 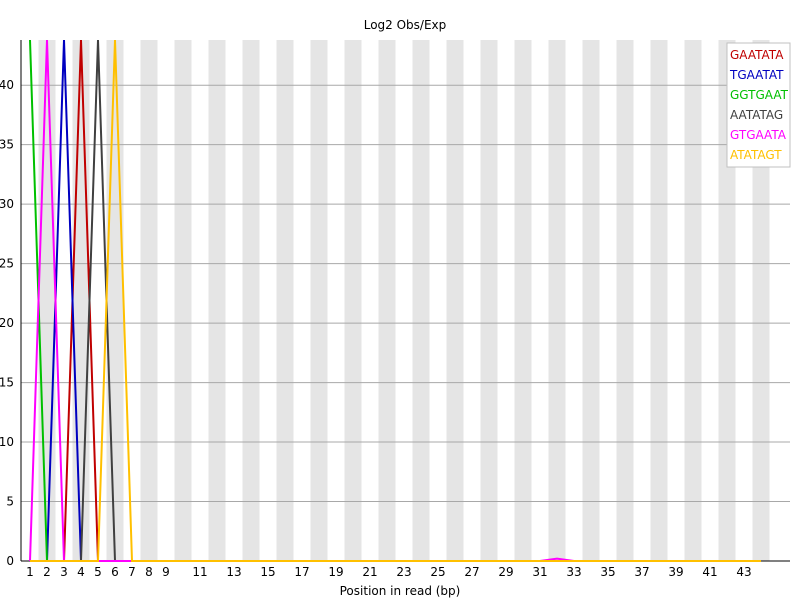 I want to click on y-tick-label: 10, so click(x=7, y=442).